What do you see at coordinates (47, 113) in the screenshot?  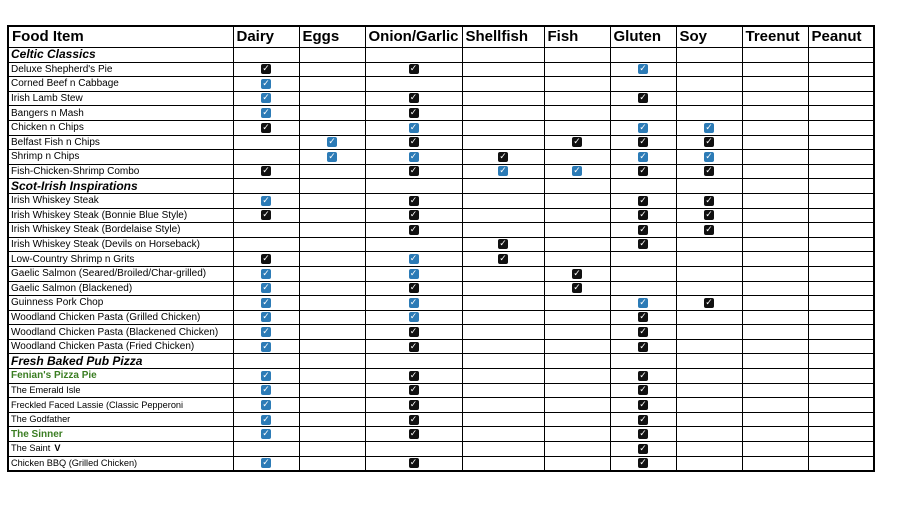 I see `food-item-label: Bangers n Mash` at bounding box center [47, 113].